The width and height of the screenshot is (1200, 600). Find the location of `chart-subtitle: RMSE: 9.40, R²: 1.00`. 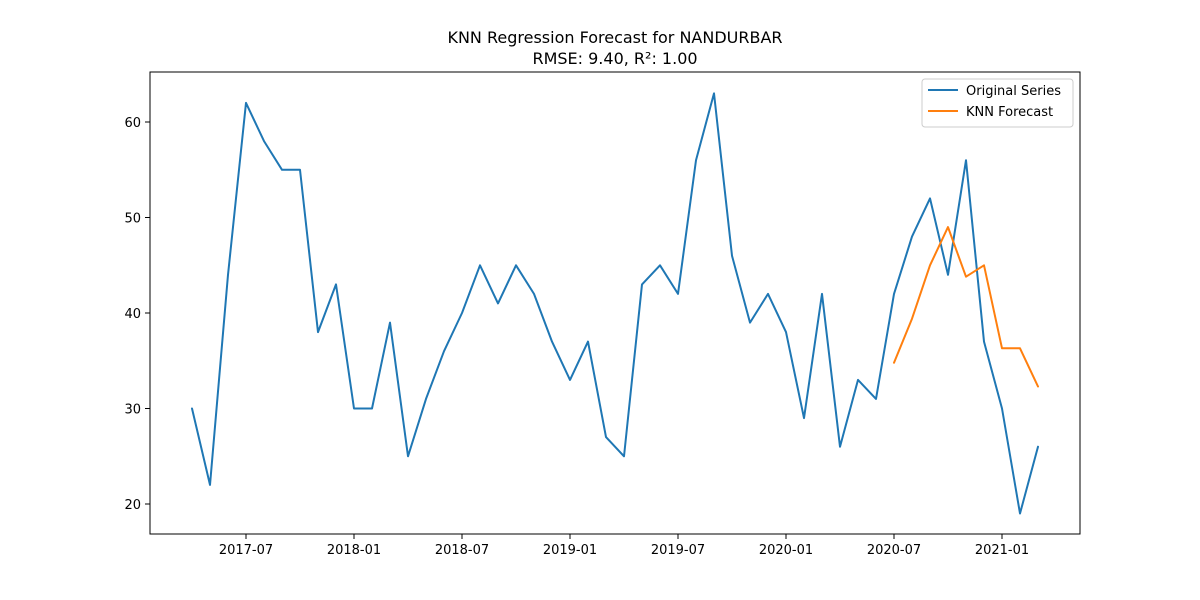

chart-subtitle: RMSE: 9.40, R²: 1.00 is located at coordinates (614, 58).